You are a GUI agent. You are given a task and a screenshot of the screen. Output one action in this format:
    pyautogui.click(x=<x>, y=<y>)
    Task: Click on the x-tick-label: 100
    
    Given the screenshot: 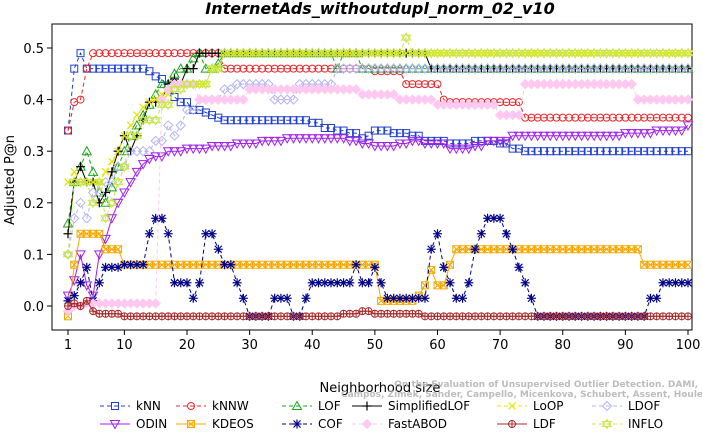 What is the action you would take?
    pyautogui.click(x=688, y=345)
    